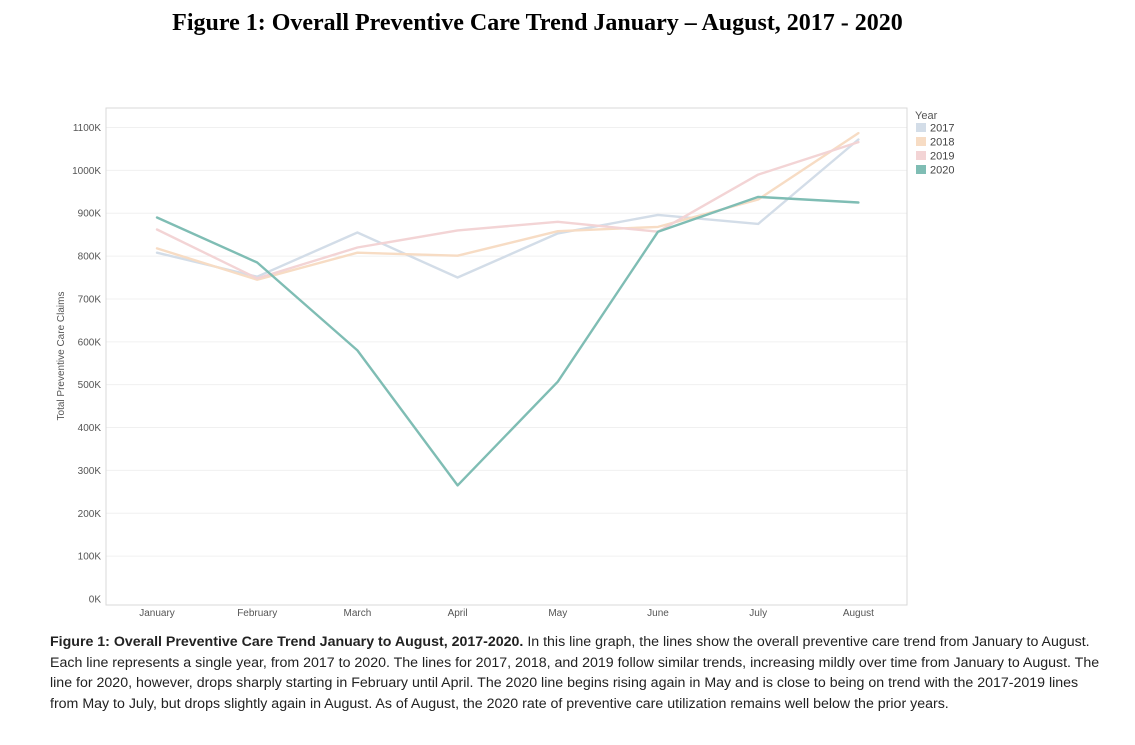 The image size is (1135, 745). What do you see at coordinates (942, 129) in the screenshot?
I see `legend-label-2017: 2017` at bounding box center [942, 129].